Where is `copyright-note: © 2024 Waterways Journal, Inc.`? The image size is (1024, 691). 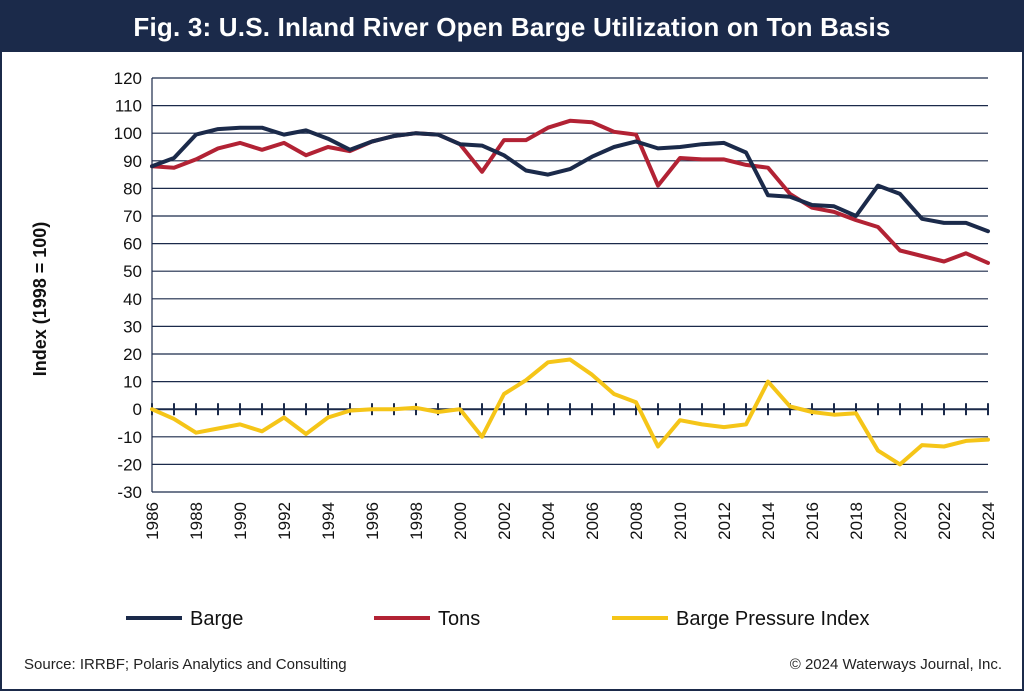
copyright-note: © 2024 Waterways Journal, Inc. is located at coordinates (895, 664).